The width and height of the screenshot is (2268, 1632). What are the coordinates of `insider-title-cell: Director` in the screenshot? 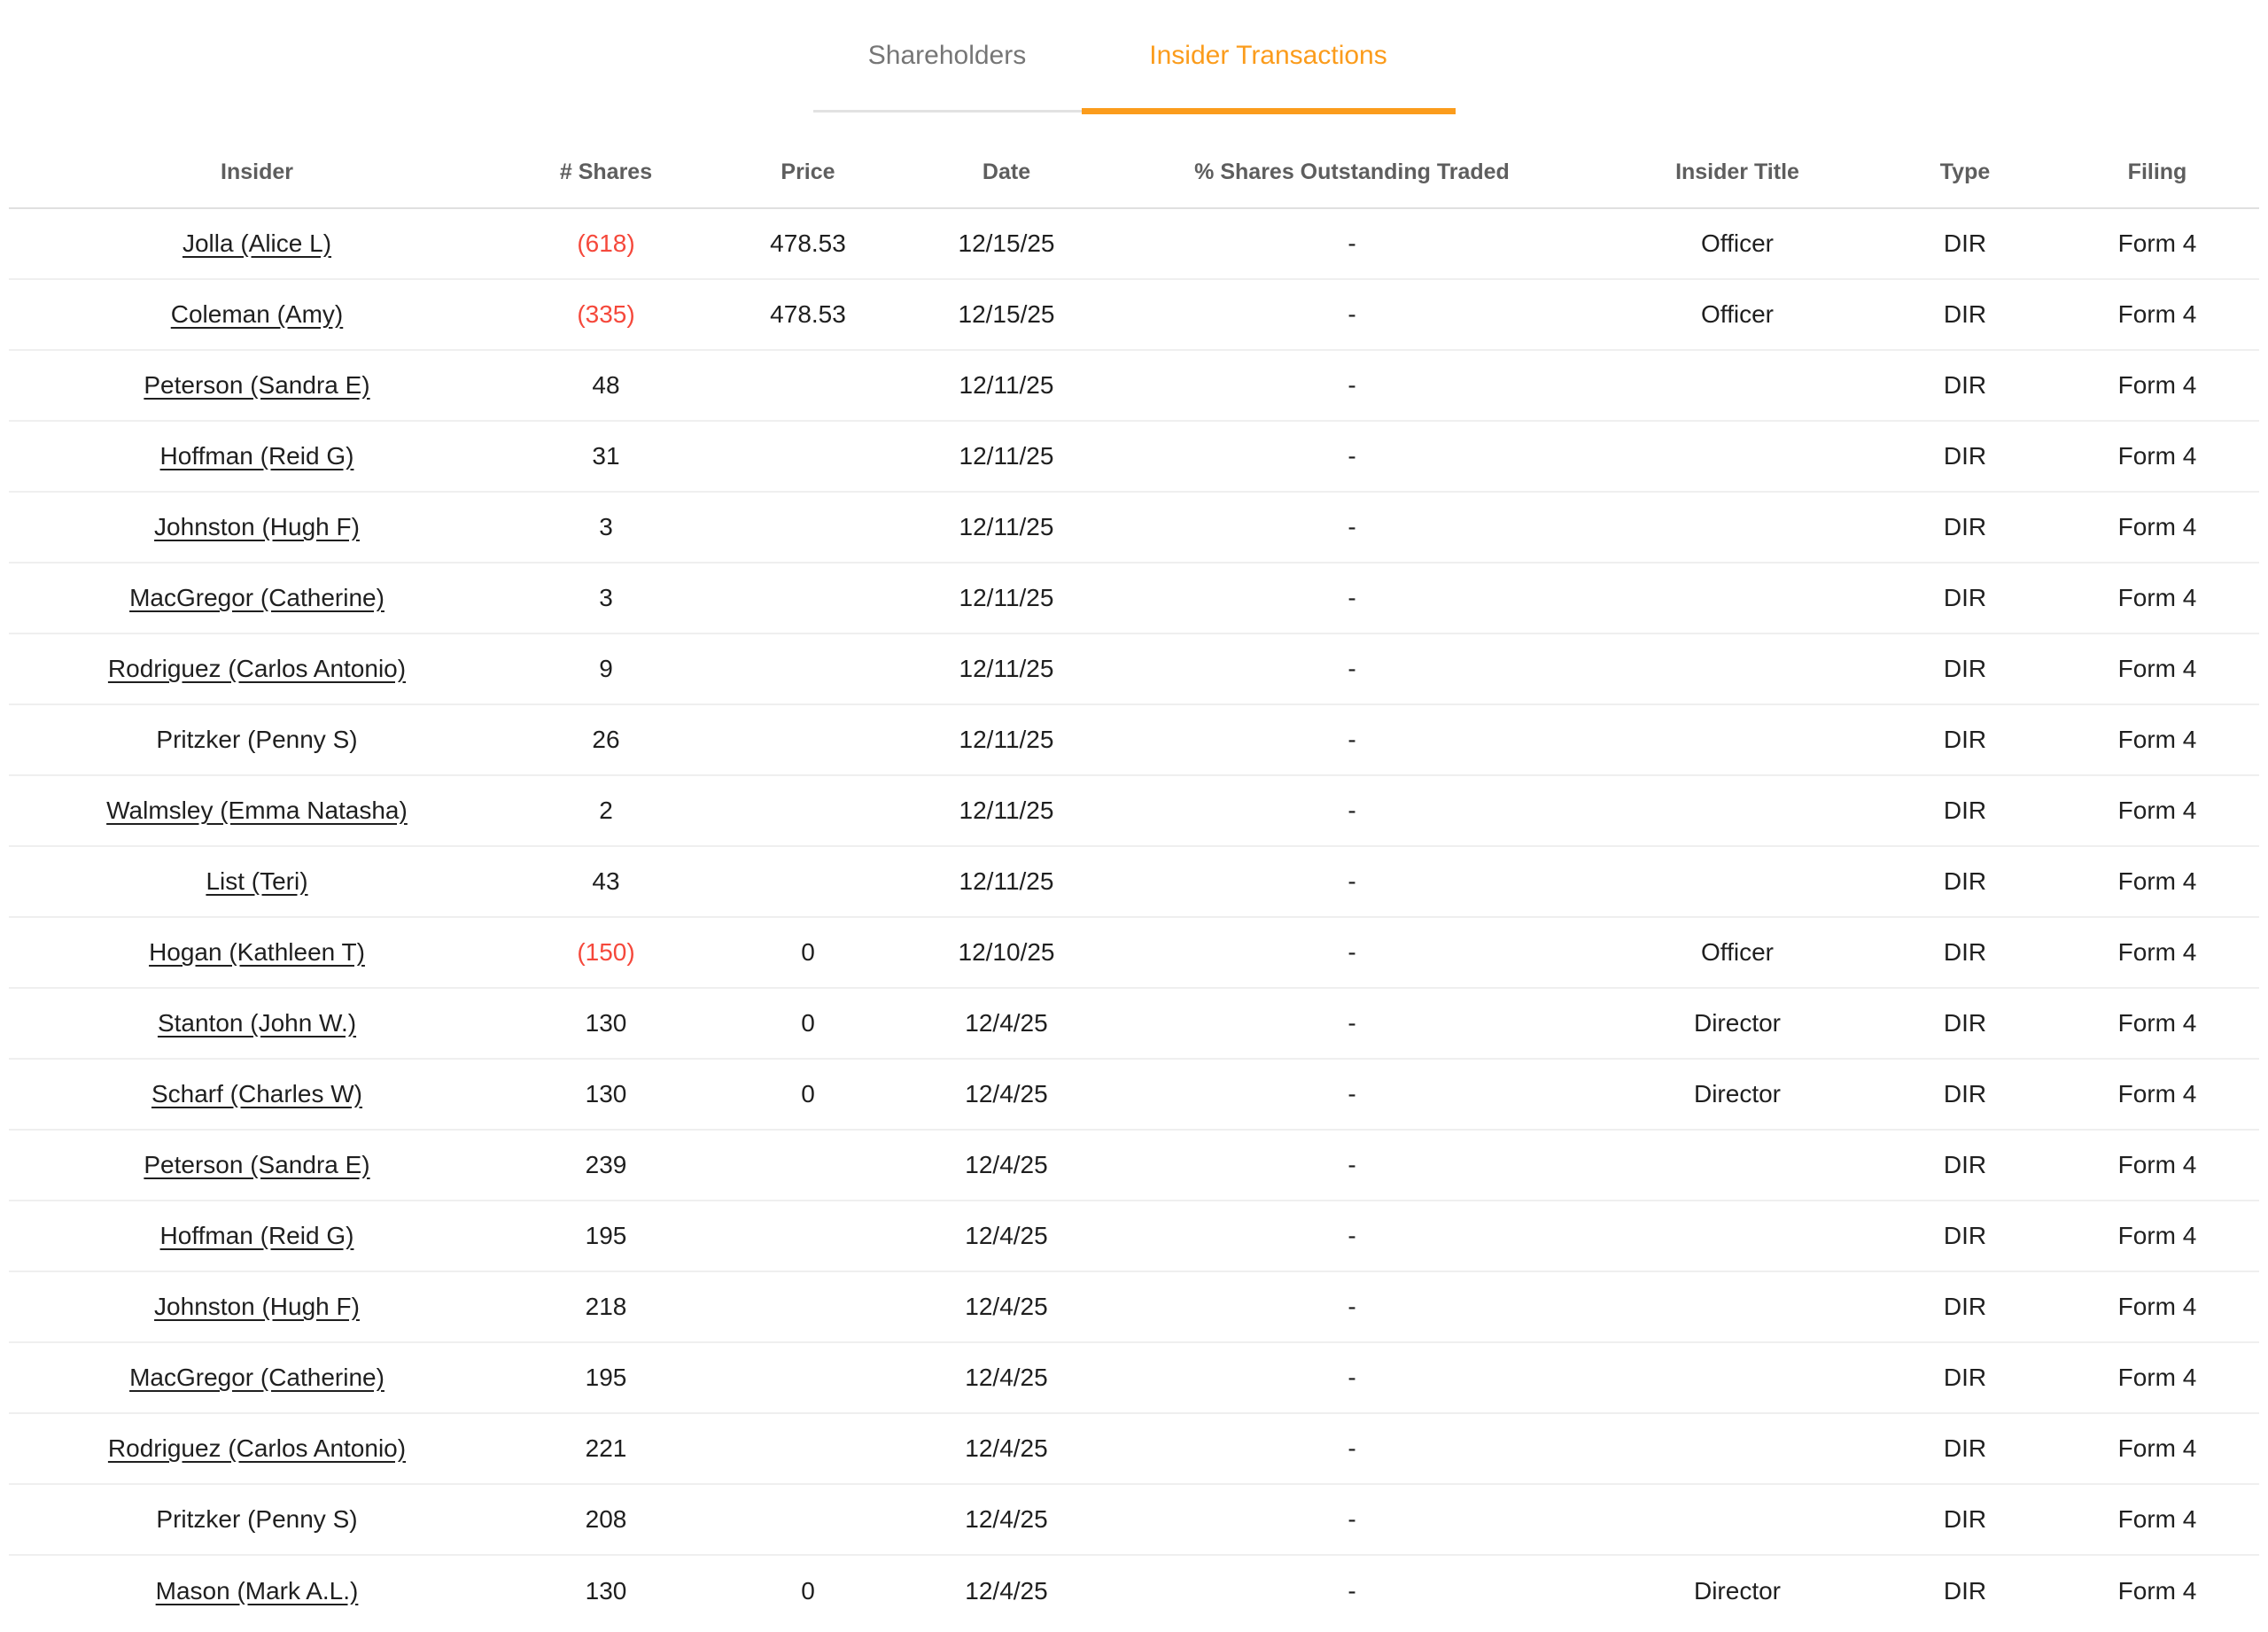 It's located at (1737, 1024).